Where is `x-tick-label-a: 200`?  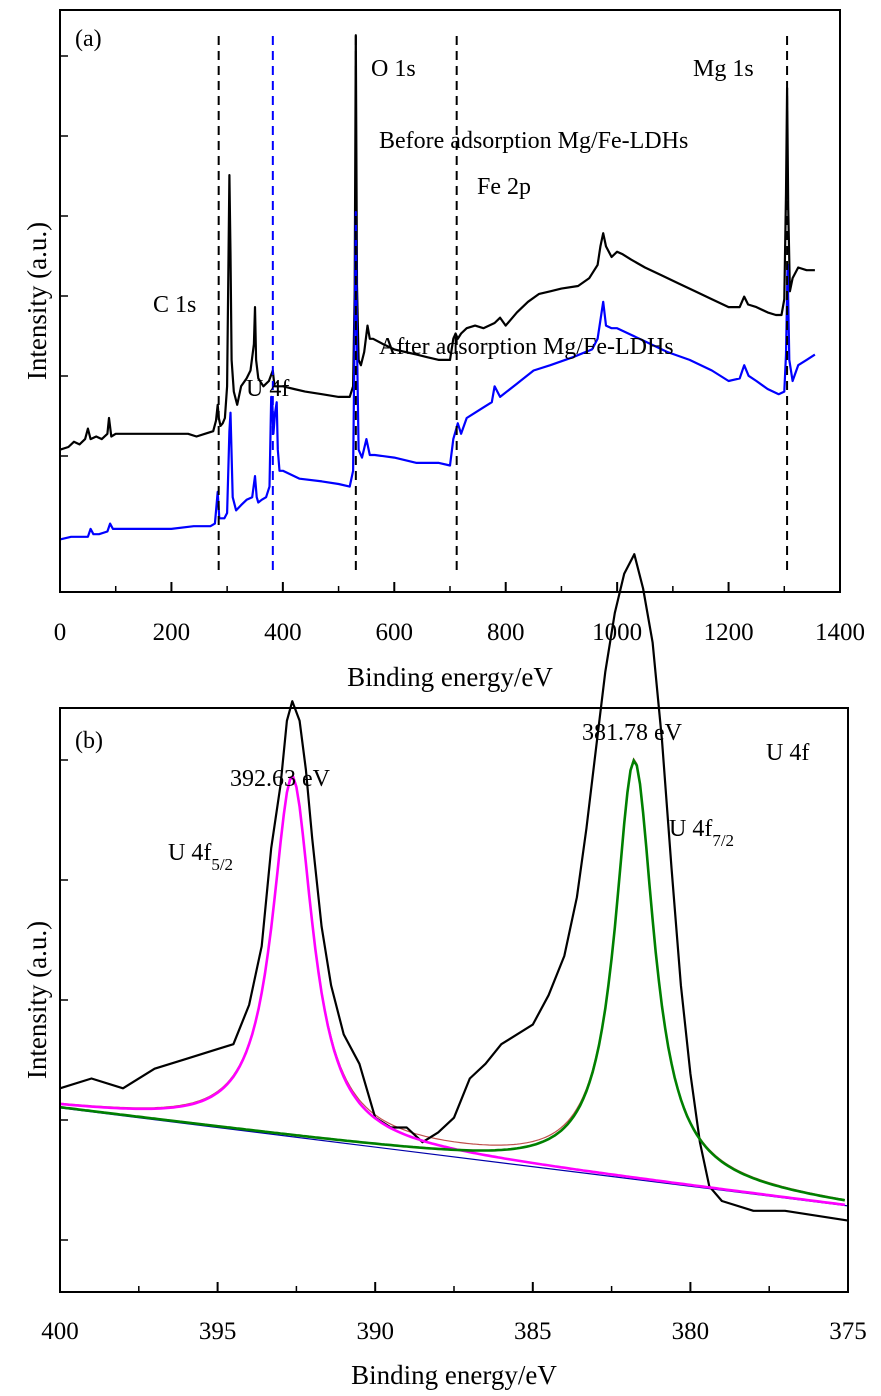 x-tick-label-a: 200 is located at coordinates (172, 632).